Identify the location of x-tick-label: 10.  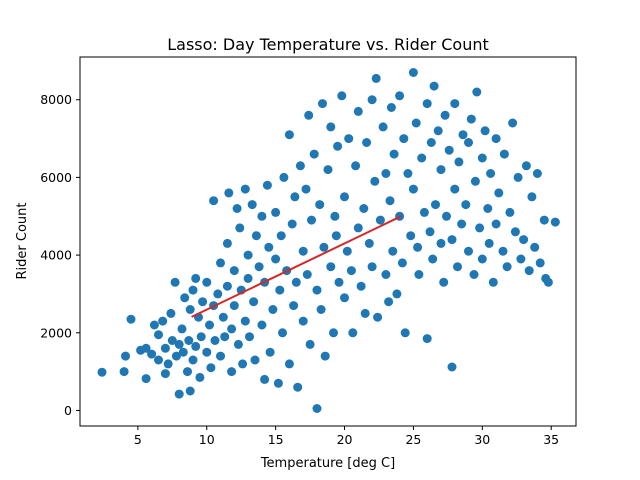
(207, 439).